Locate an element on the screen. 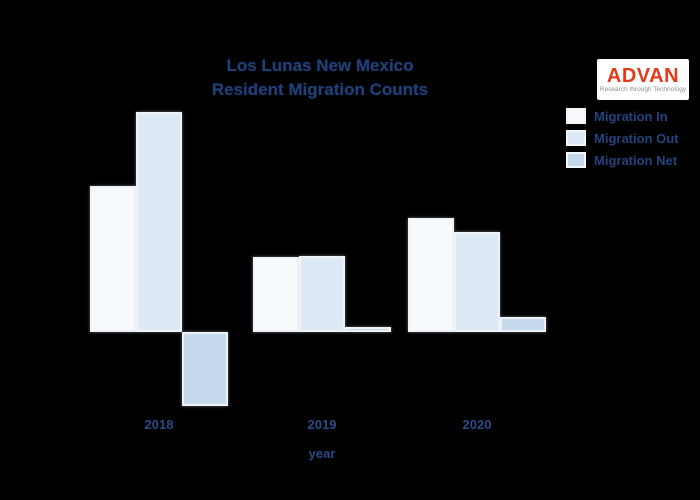 This screenshot has width=700, height=500. legend-swatch-migration-net is located at coordinates (576, 160).